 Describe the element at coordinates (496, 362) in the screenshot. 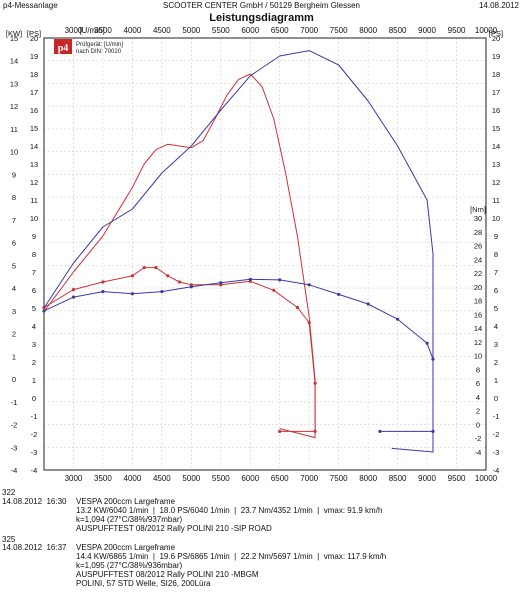

I see `ps-tick-label-right: 2` at that location.